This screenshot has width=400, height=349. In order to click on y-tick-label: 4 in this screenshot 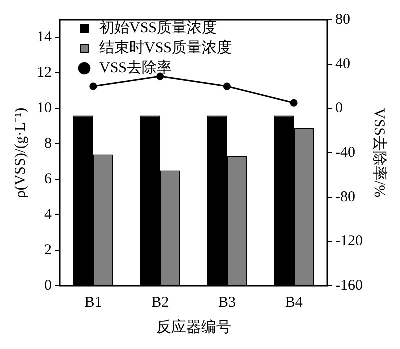, I will do `click(48, 215)`.